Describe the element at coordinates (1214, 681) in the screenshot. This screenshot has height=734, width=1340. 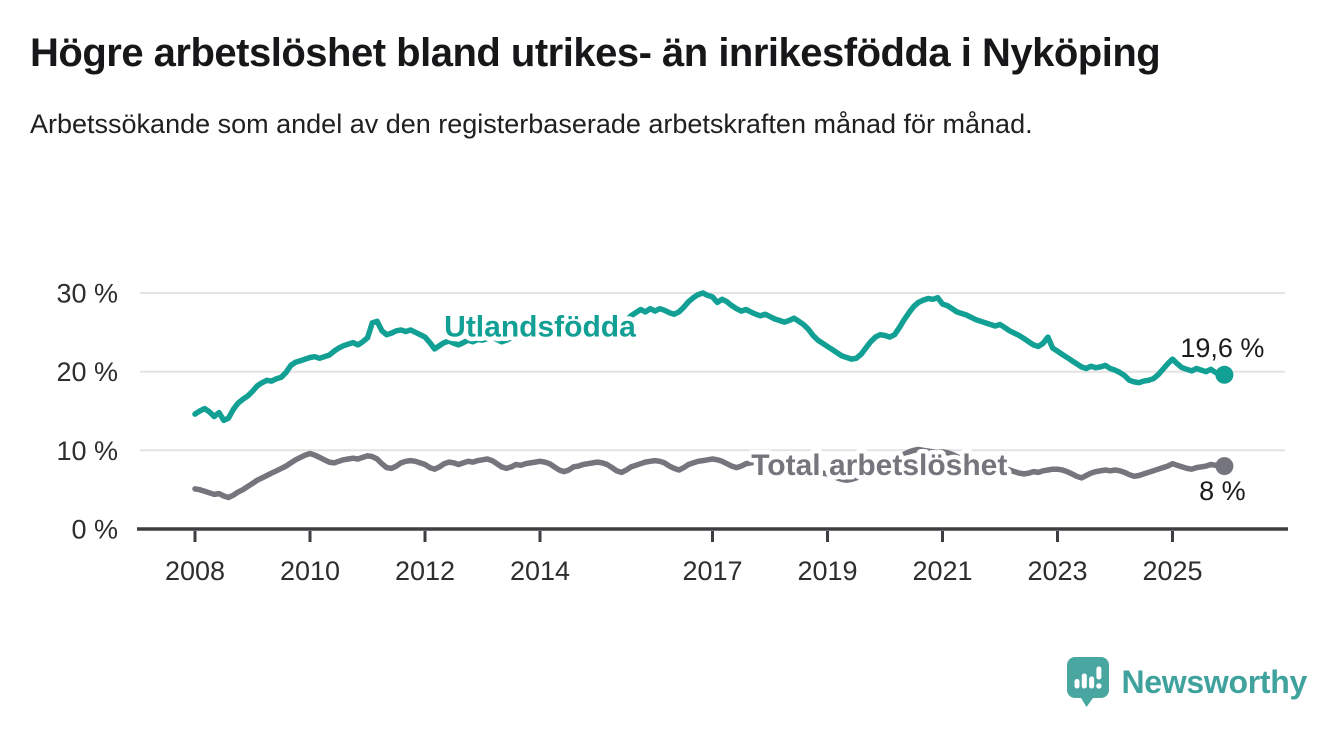
I see `newsworthy-wordmark: Newsworthy` at that location.